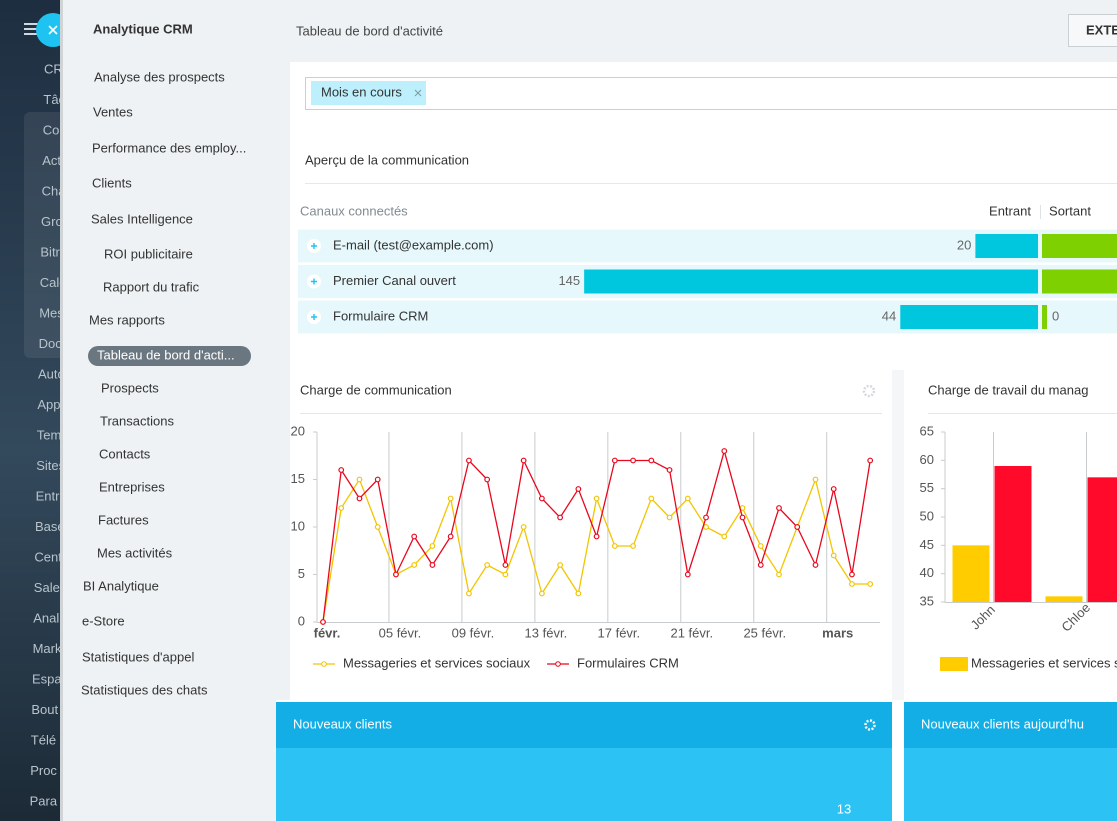  I want to click on sidebar-item: Espa, so click(47, 678).